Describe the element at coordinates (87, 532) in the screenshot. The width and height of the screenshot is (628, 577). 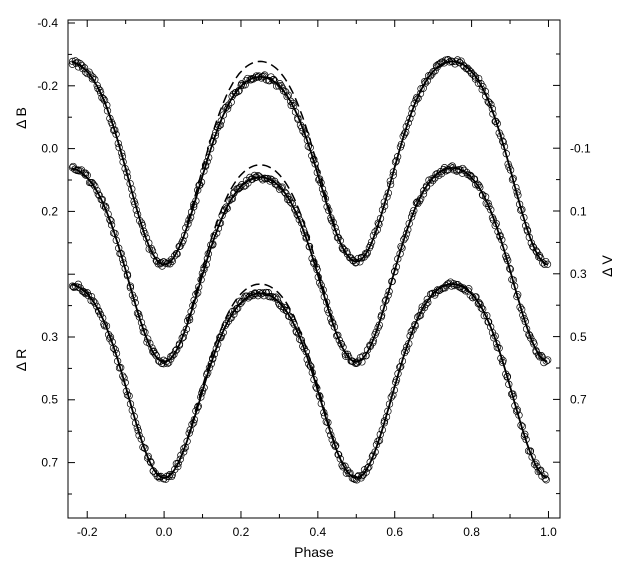
I see `x-tick-label: -0.2` at that location.